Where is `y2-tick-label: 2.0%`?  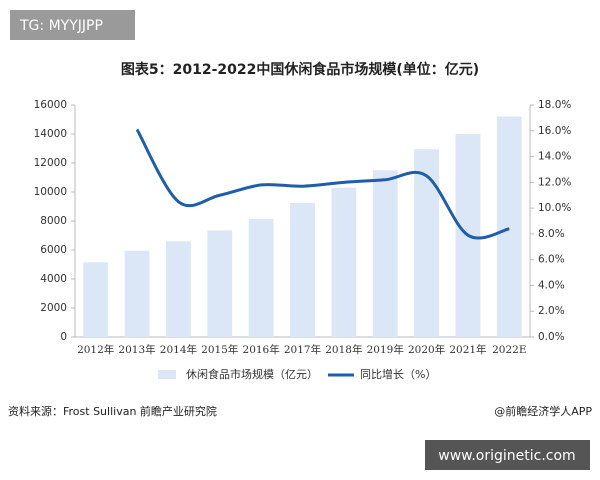
y2-tick-label: 2.0% is located at coordinates (551, 311).